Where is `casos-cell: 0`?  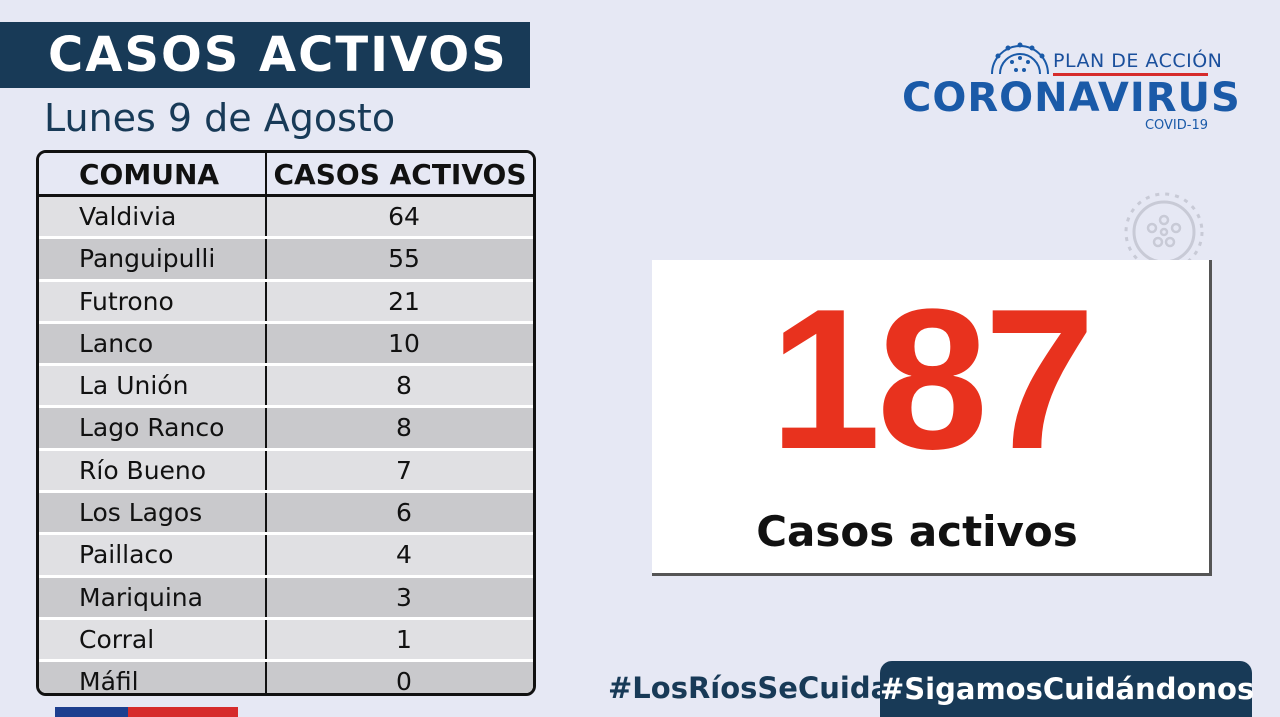
casos-cell: 0 is located at coordinates (404, 681).